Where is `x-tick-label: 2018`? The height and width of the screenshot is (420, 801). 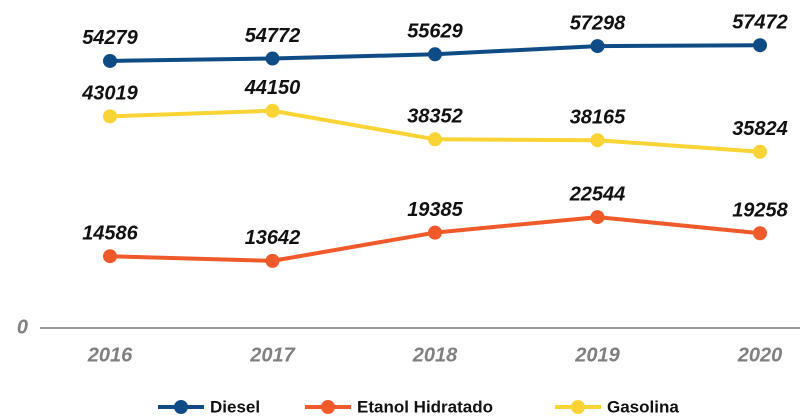
x-tick-label: 2018 is located at coordinates (435, 355).